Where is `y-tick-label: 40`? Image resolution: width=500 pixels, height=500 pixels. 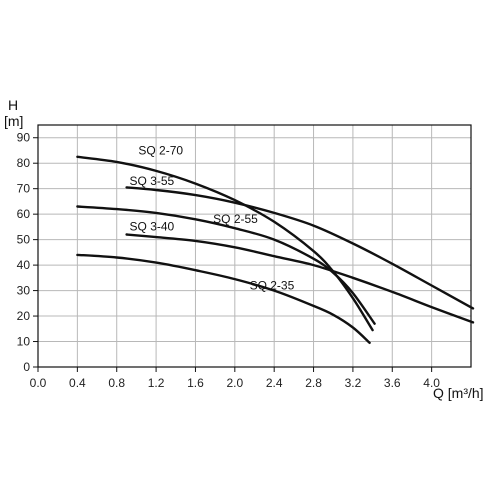 y-tick-label: 40 is located at coordinates (24, 265).